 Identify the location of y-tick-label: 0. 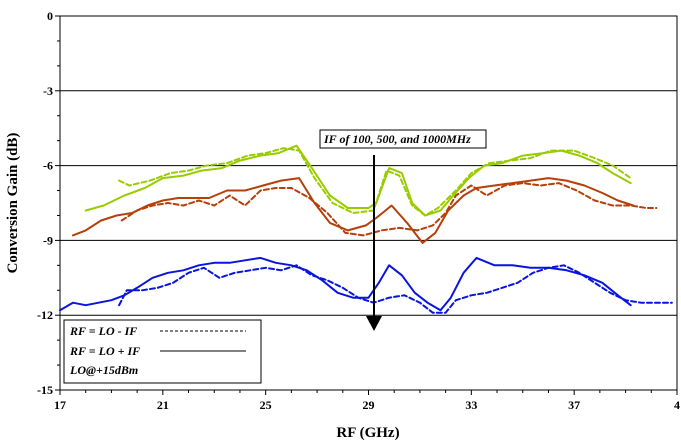
(50, 16).